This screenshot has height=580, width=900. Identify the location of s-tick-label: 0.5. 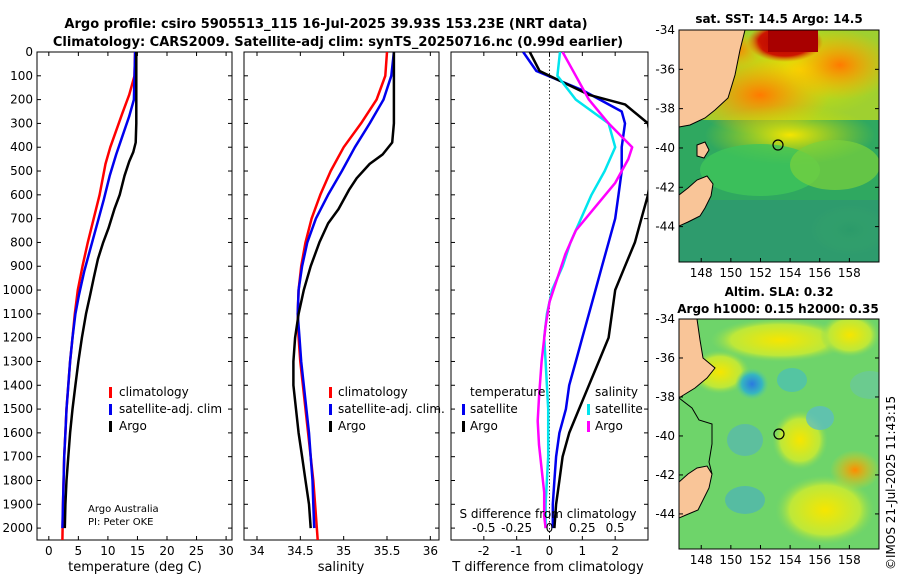
(615, 528).